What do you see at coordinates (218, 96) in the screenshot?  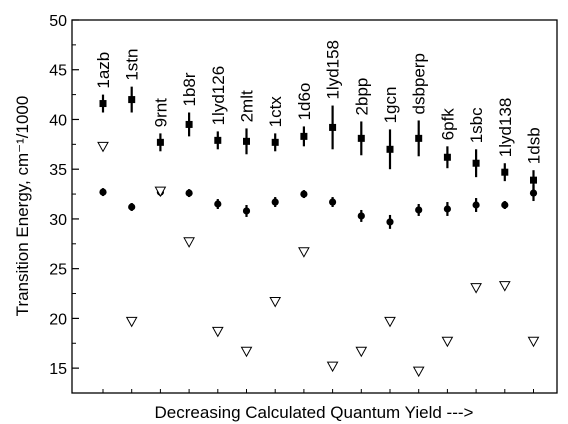 I see `category-label: 1lyd126` at bounding box center [218, 96].